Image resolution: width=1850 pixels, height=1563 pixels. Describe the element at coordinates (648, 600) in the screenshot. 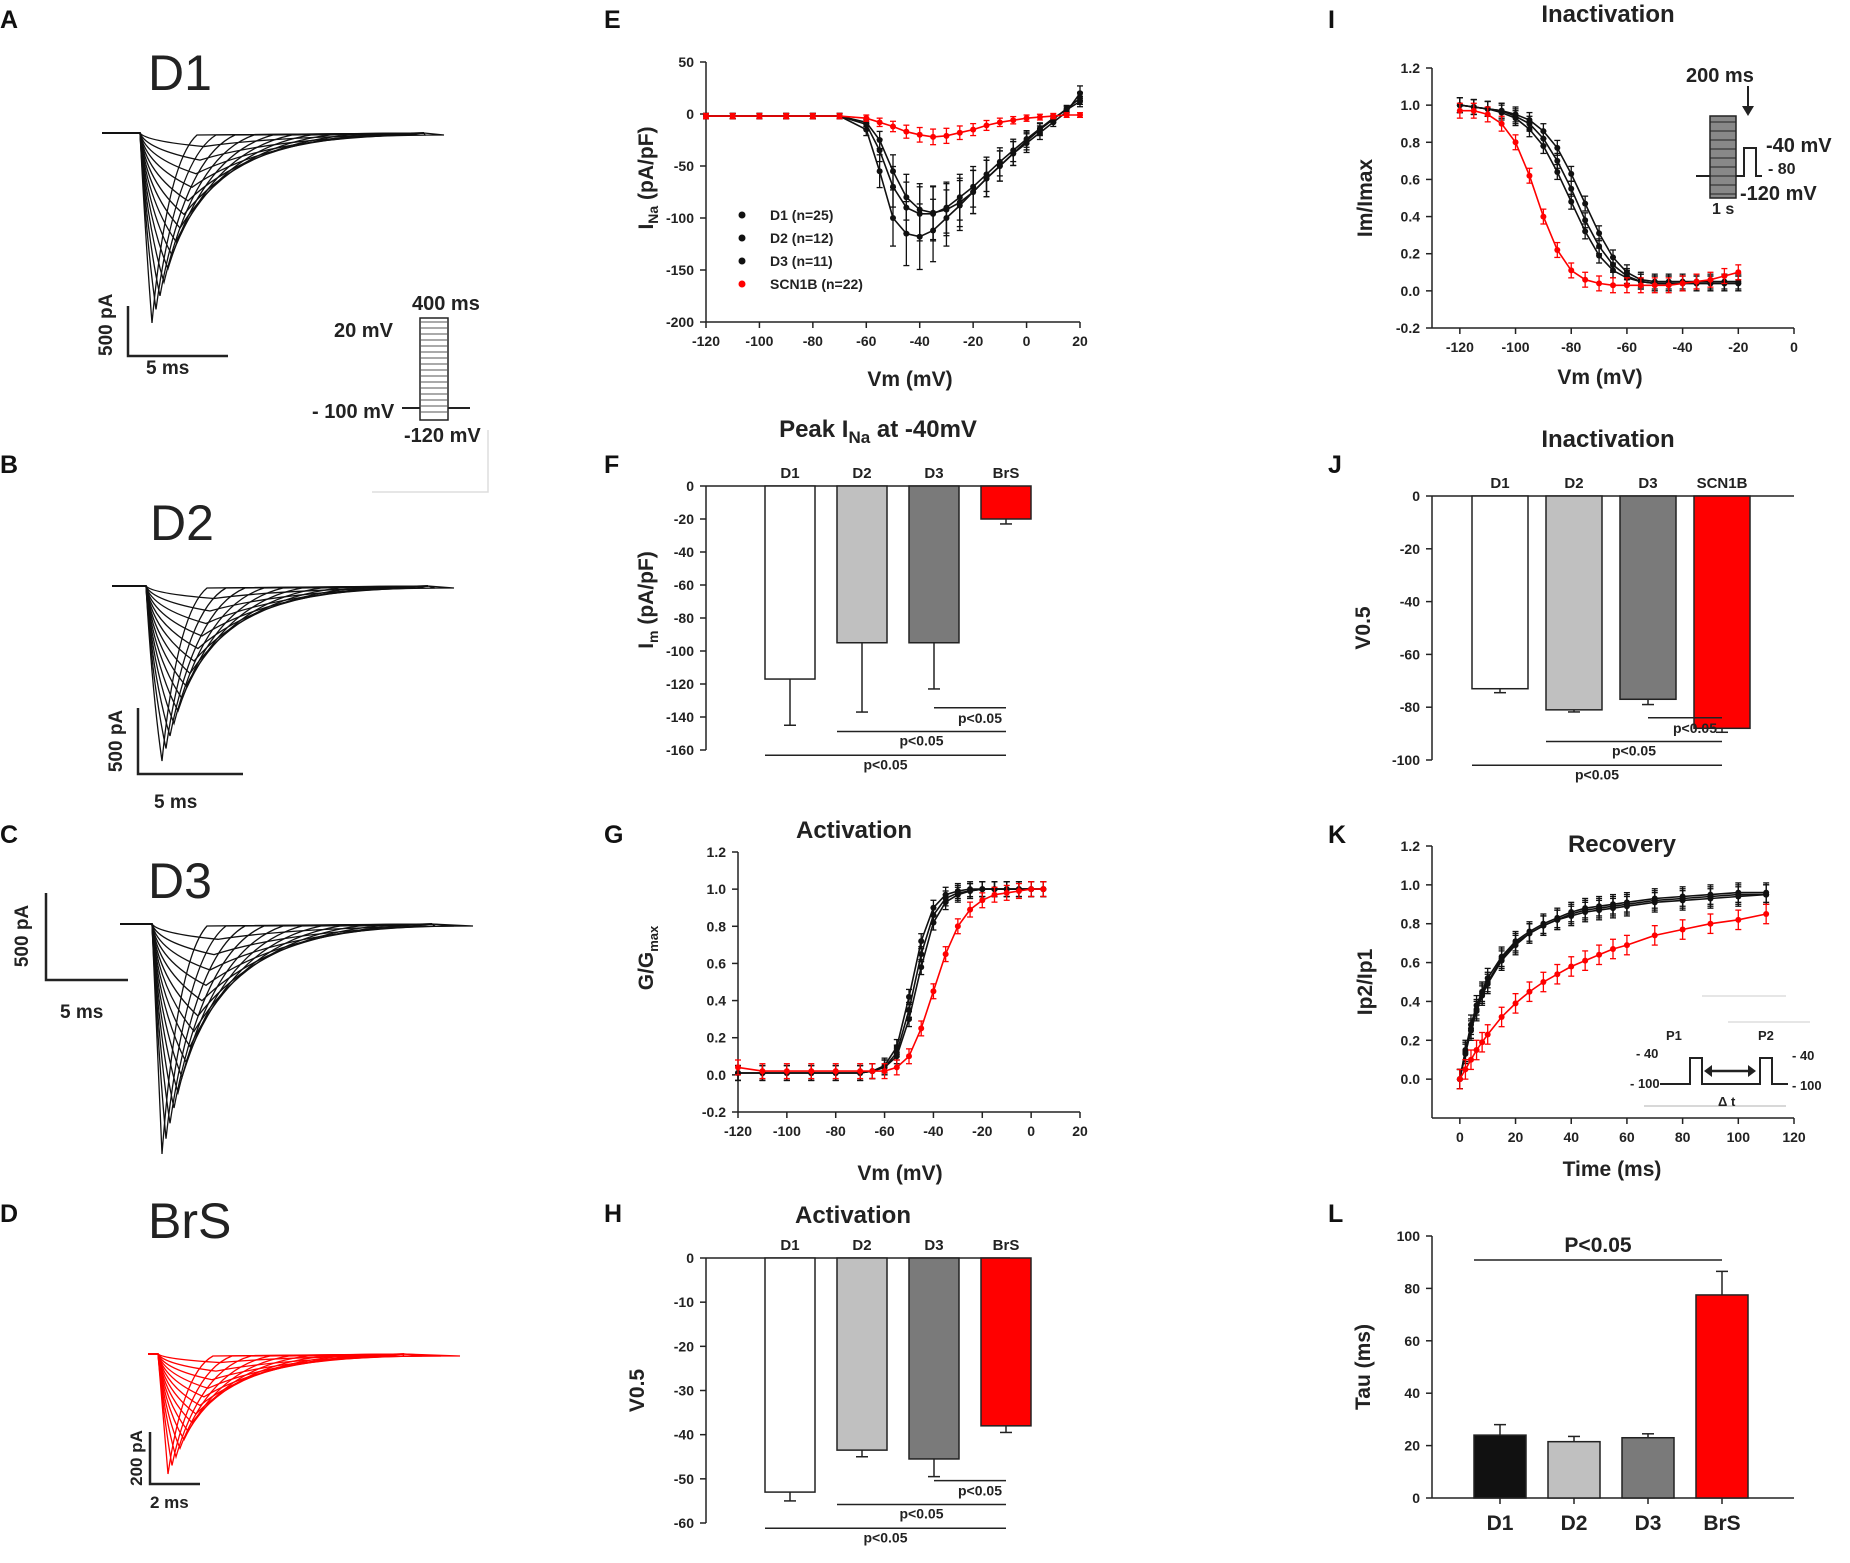

I see `y-axis-label: Im (pA/pF)` at that location.